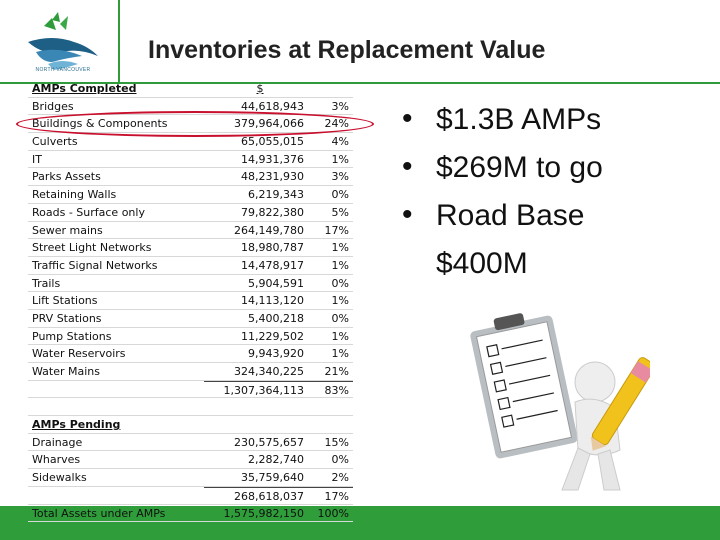 The image size is (720, 540). I want to click on pending-total-row: 268,618,037 17%, so click(190, 495).